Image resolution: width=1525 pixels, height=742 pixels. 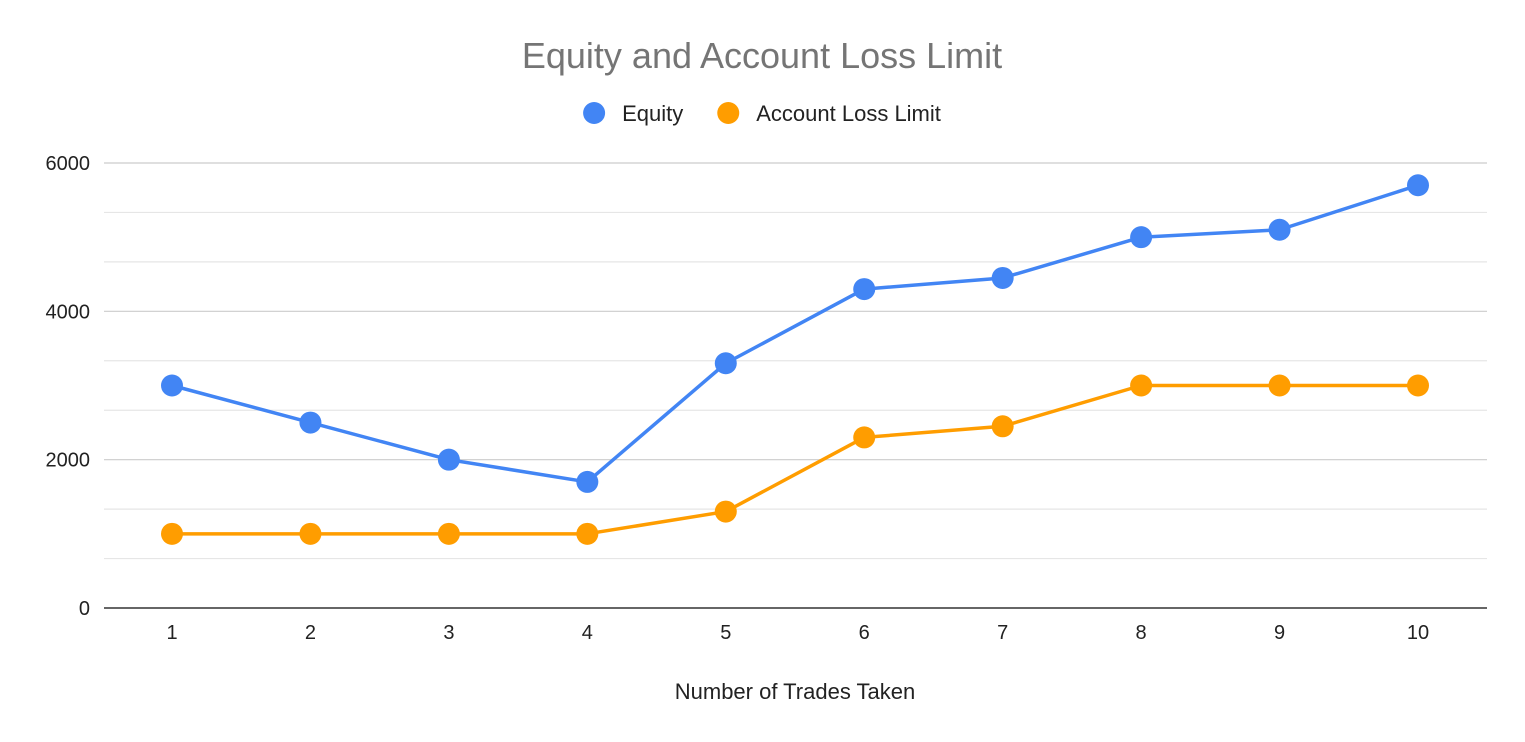 I want to click on y-tick-label: 2000, so click(x=68, y=461).